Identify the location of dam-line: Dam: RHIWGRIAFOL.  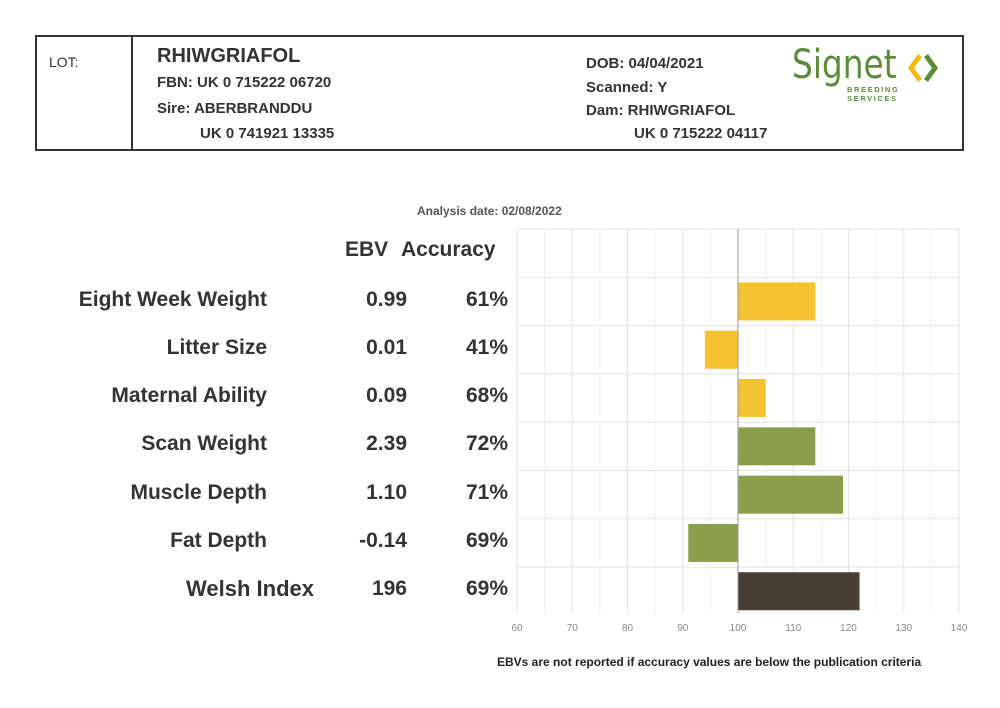
(661, 110).